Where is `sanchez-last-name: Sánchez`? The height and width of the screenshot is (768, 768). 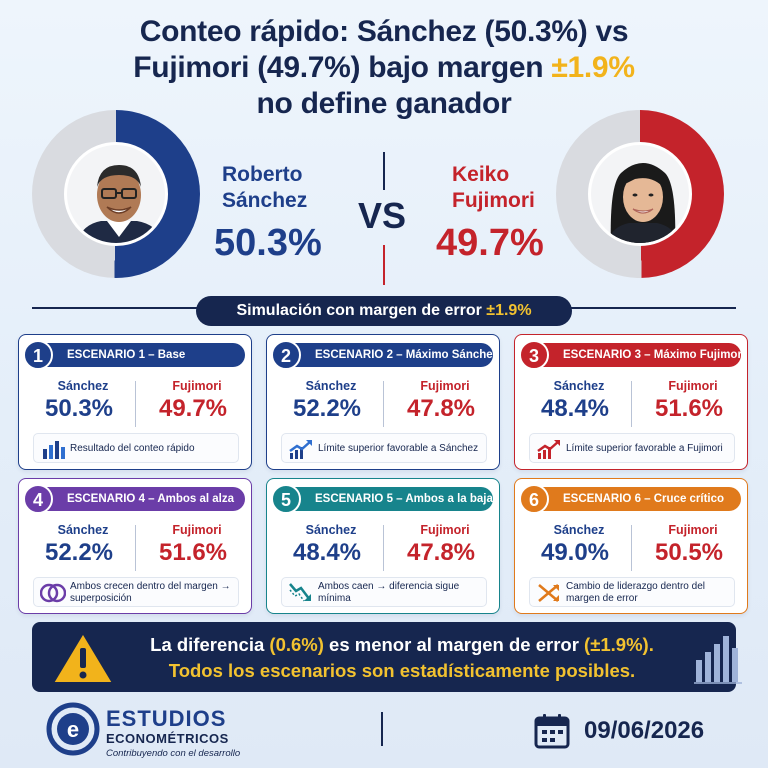 sanchez-last-name: Sánchez is located at coordinates (265, 201).